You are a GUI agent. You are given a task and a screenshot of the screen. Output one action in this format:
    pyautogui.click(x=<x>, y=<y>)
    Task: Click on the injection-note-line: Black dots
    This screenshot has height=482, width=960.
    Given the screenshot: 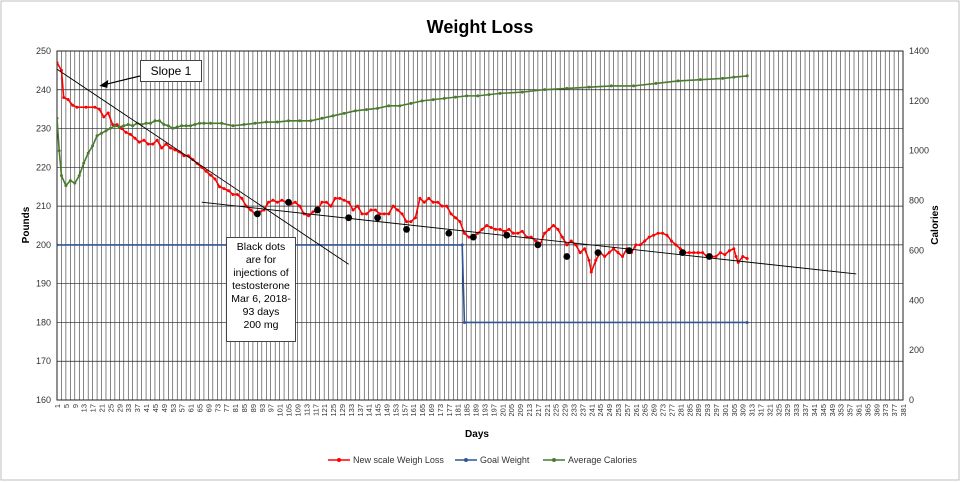 What is the action you would take?
    pyautogui.click(x=261, y=247)
    